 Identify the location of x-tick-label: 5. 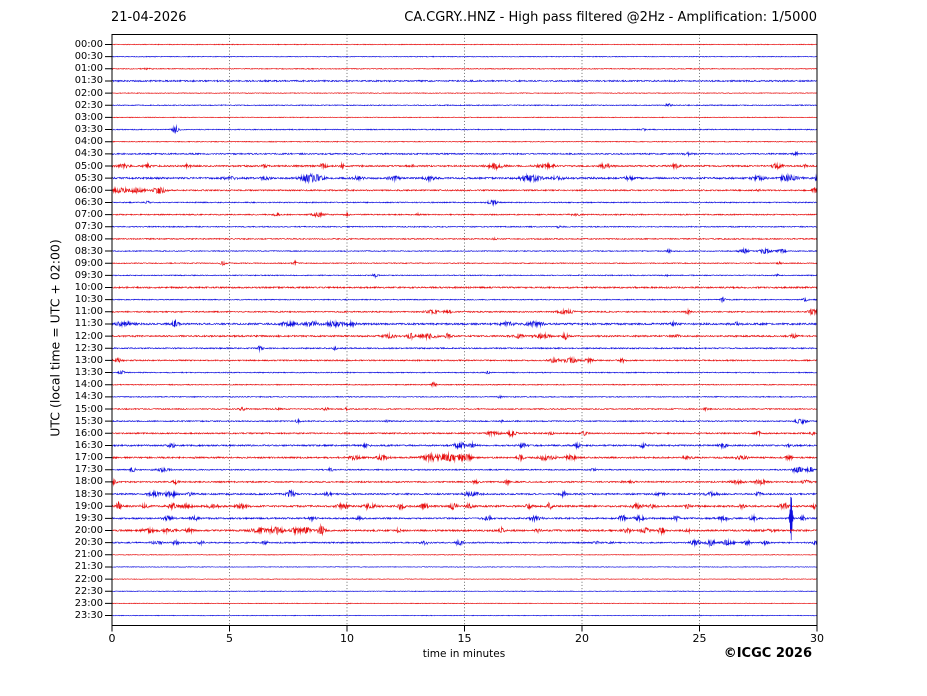
(229, 638).